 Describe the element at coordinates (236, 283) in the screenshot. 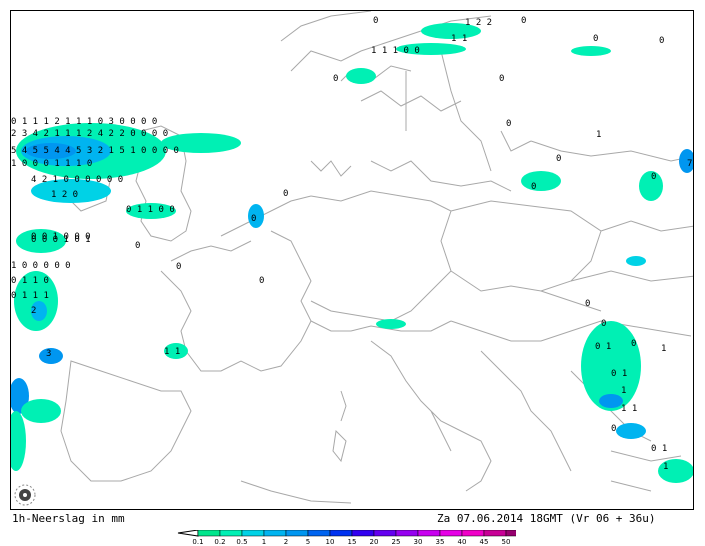

I see `france-outline` at that location.